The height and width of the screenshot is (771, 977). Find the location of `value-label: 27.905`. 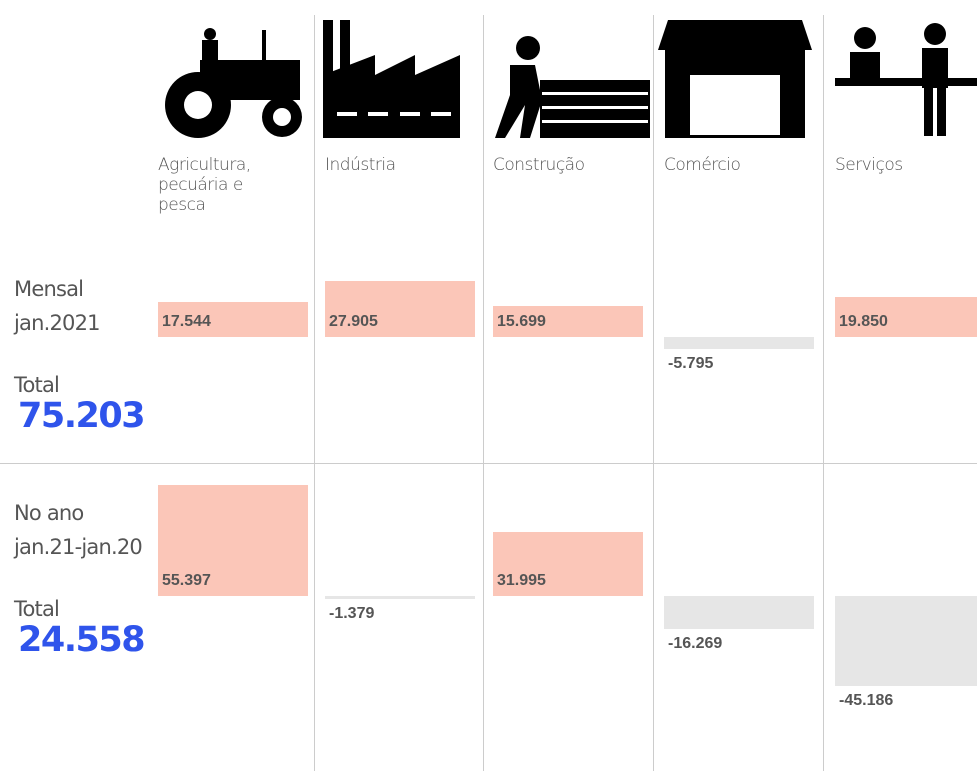

value-label: 27.905 is located at coordinates (353, 321).